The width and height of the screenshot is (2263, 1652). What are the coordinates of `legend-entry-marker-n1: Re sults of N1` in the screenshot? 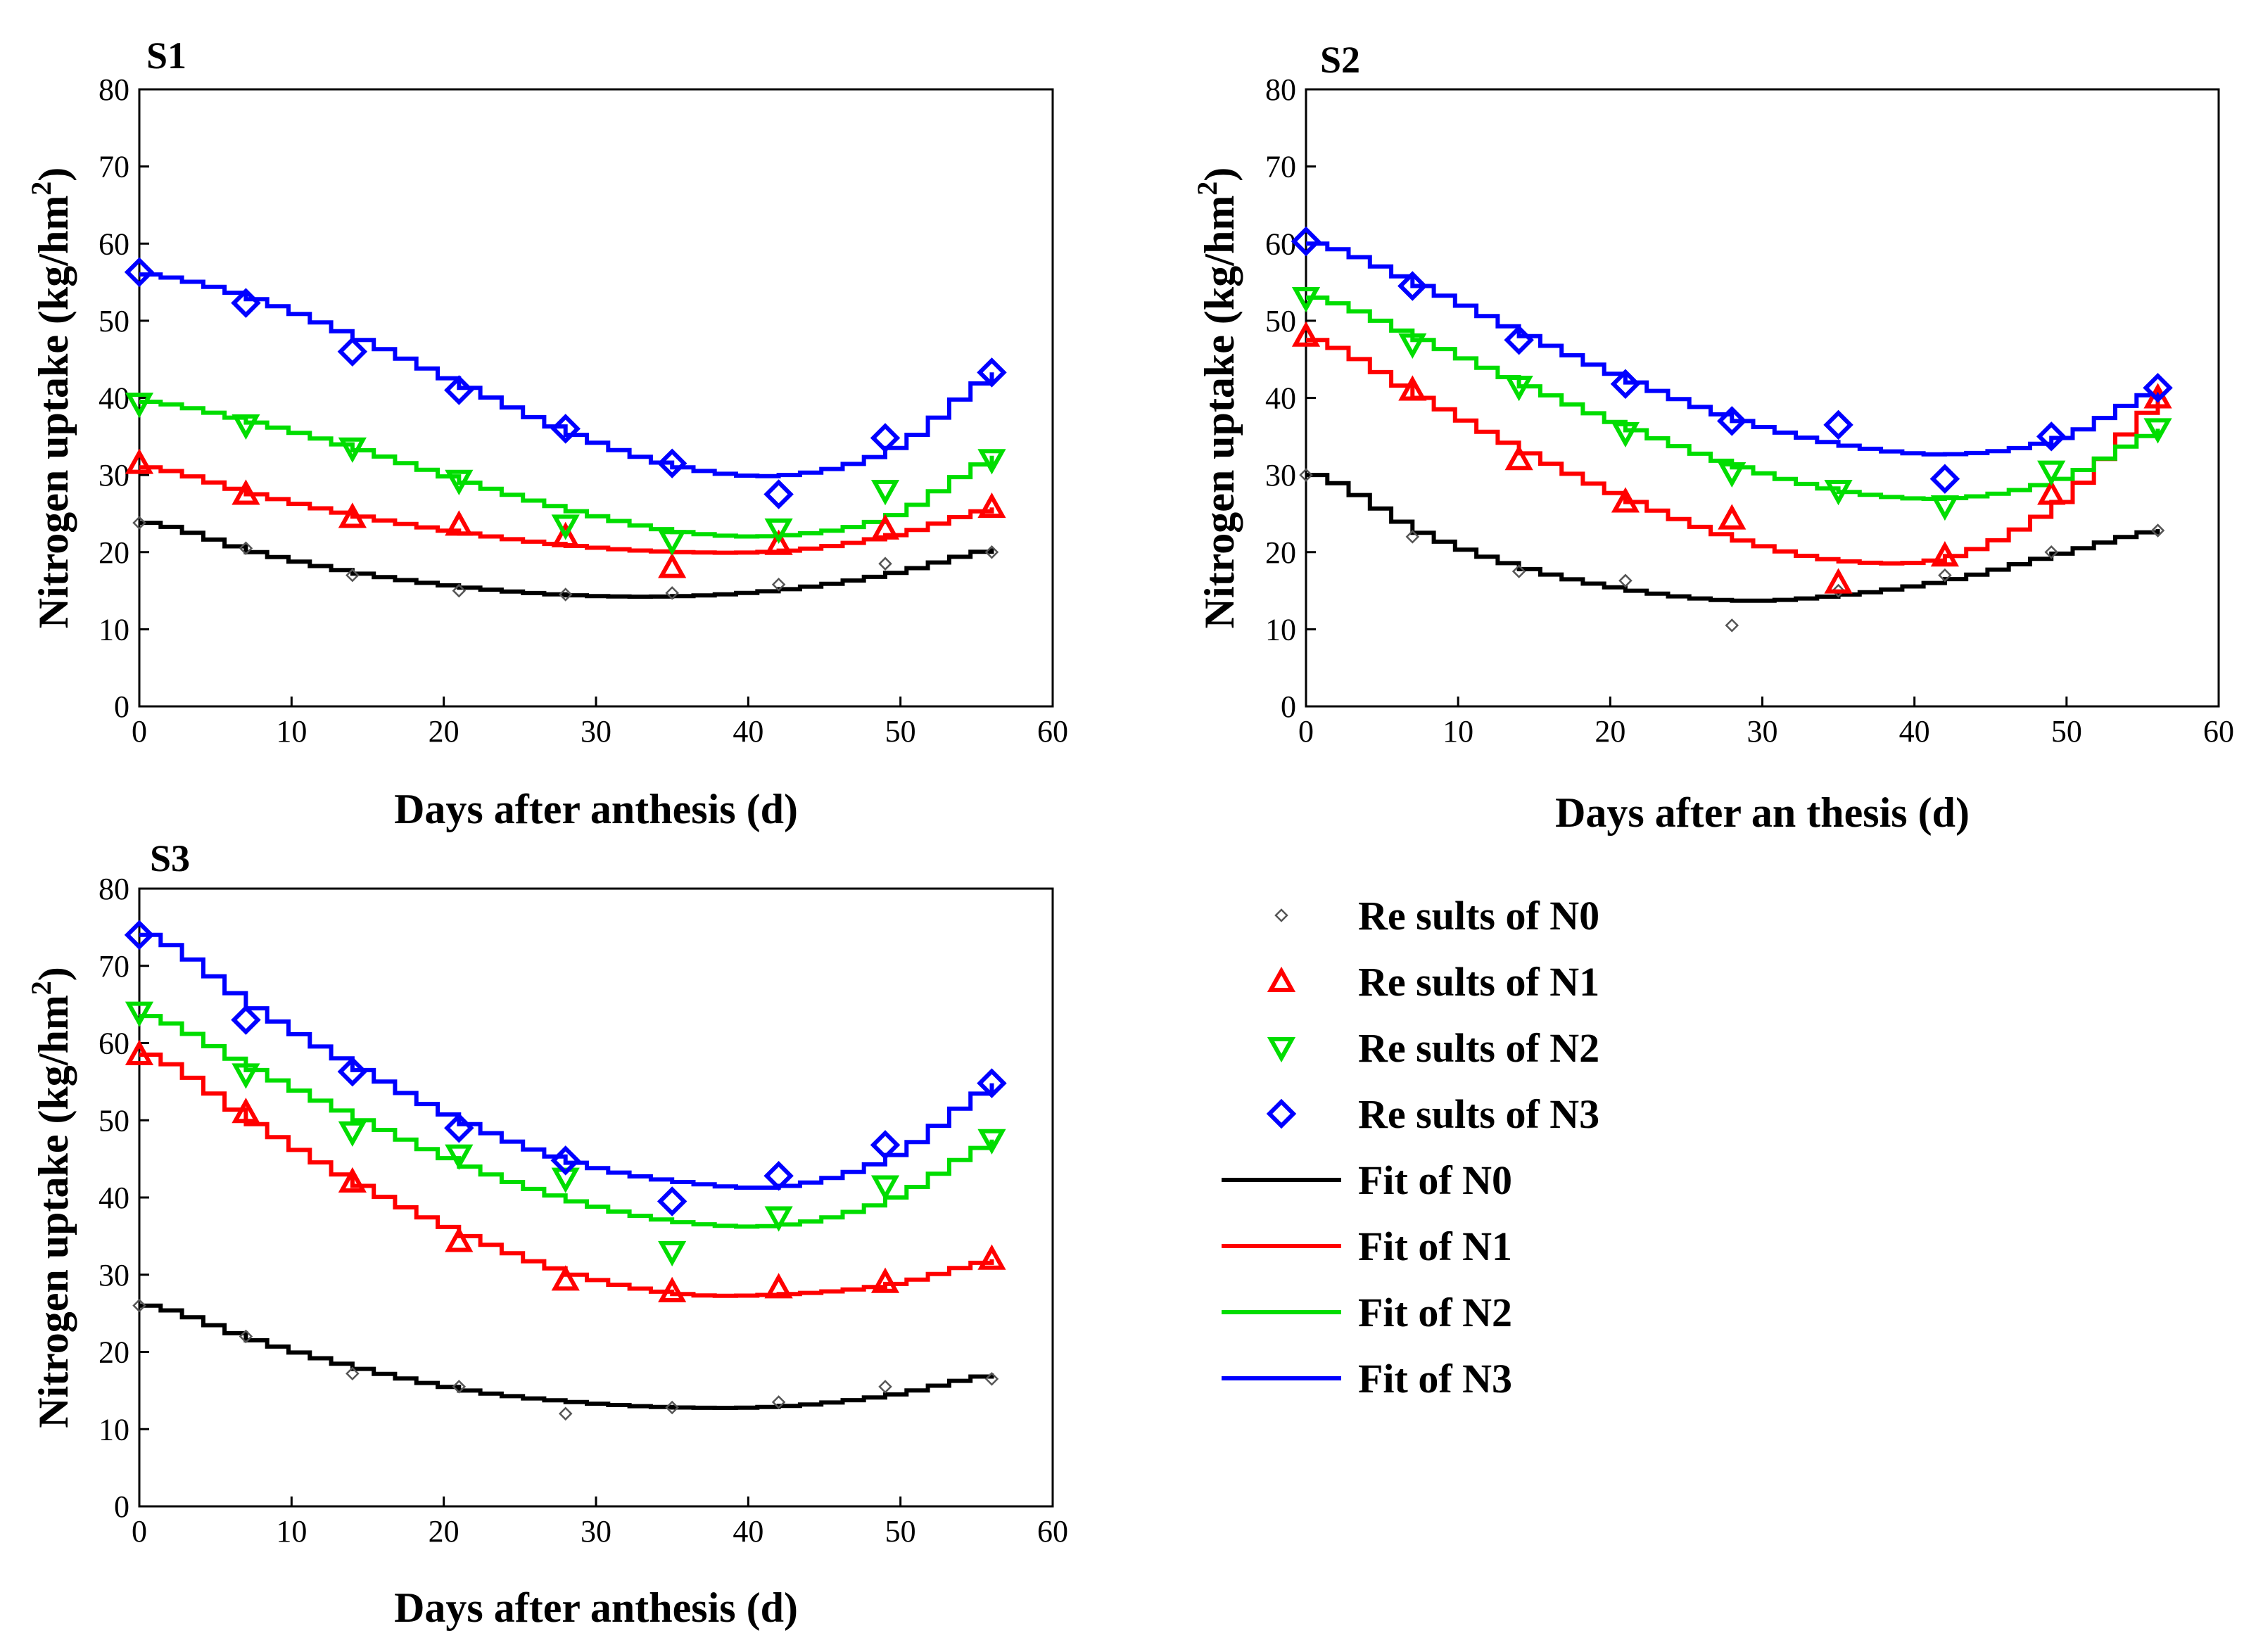 It's located at (1433, 982).